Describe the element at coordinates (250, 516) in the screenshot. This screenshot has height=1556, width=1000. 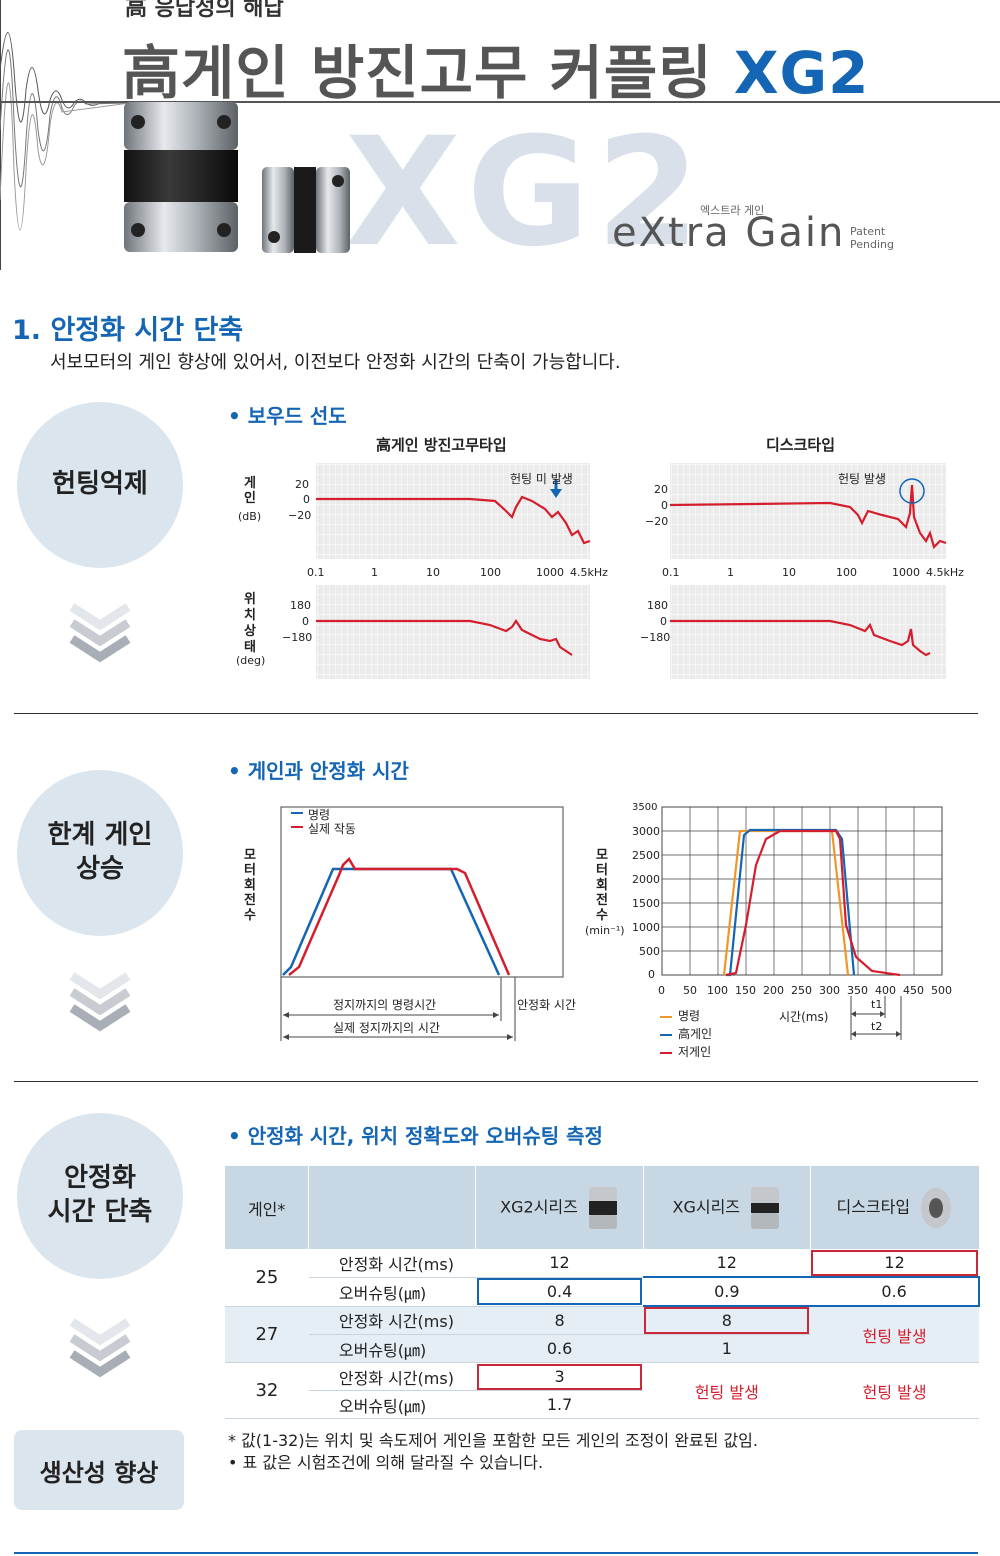
I see `gain-unit: (dB)` at that location.